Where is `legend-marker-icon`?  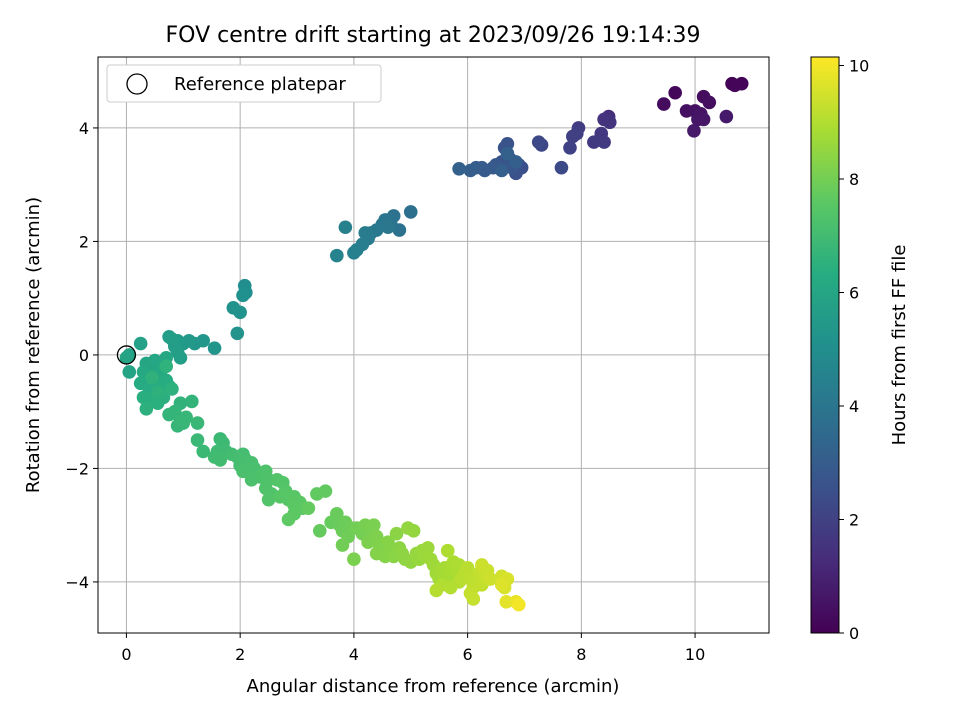 legend-marker-icon is located at coordinates (137, 84).